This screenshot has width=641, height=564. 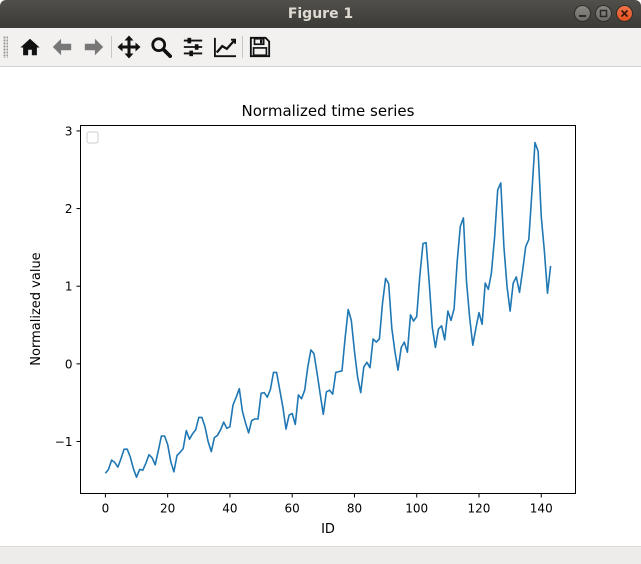 What do you see at coordinates (69, 131) in the screenshot?
I see `y-tick-label: 3` at bounding box center [69, 131].